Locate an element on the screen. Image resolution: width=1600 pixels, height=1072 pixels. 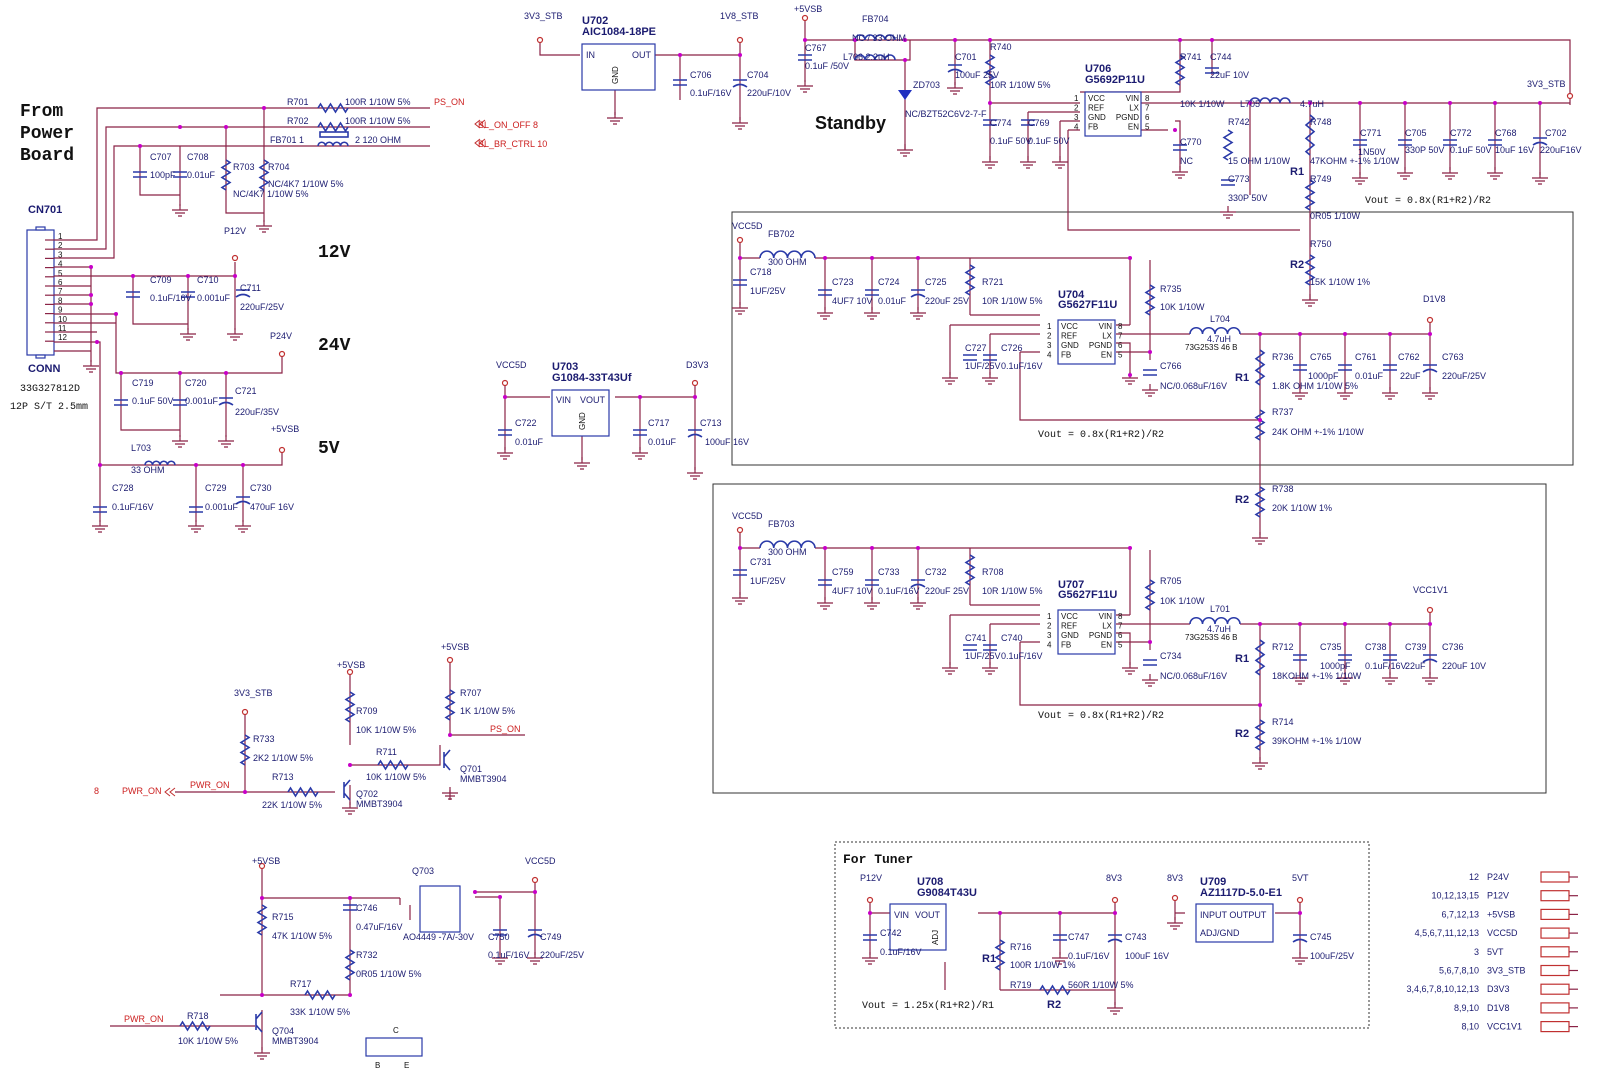
label-r708v: 10R 1/10W 5% is located at coordinates (1012, 591).